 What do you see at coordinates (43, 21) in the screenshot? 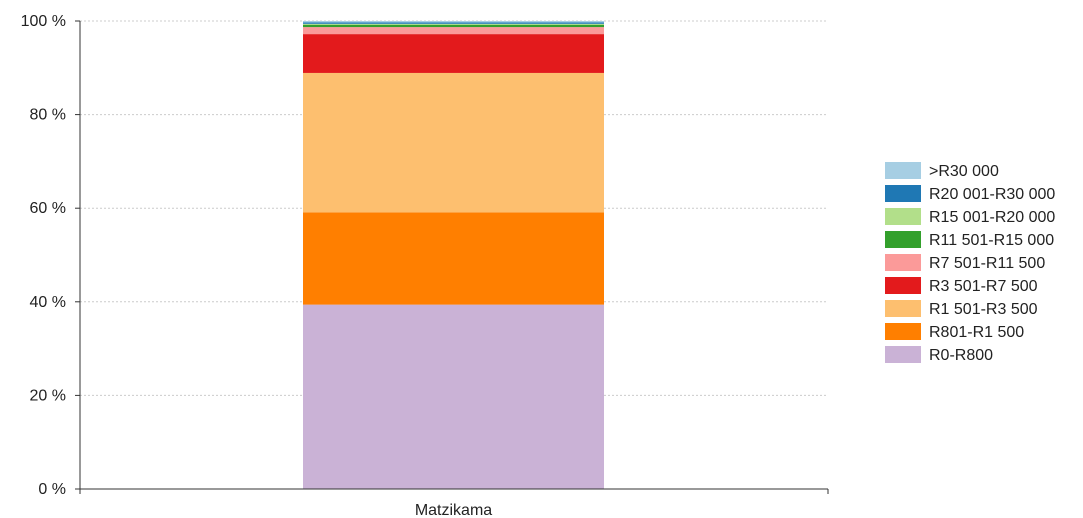
I see `y-tick-label: 100 %` at bounding box center [43, 21].